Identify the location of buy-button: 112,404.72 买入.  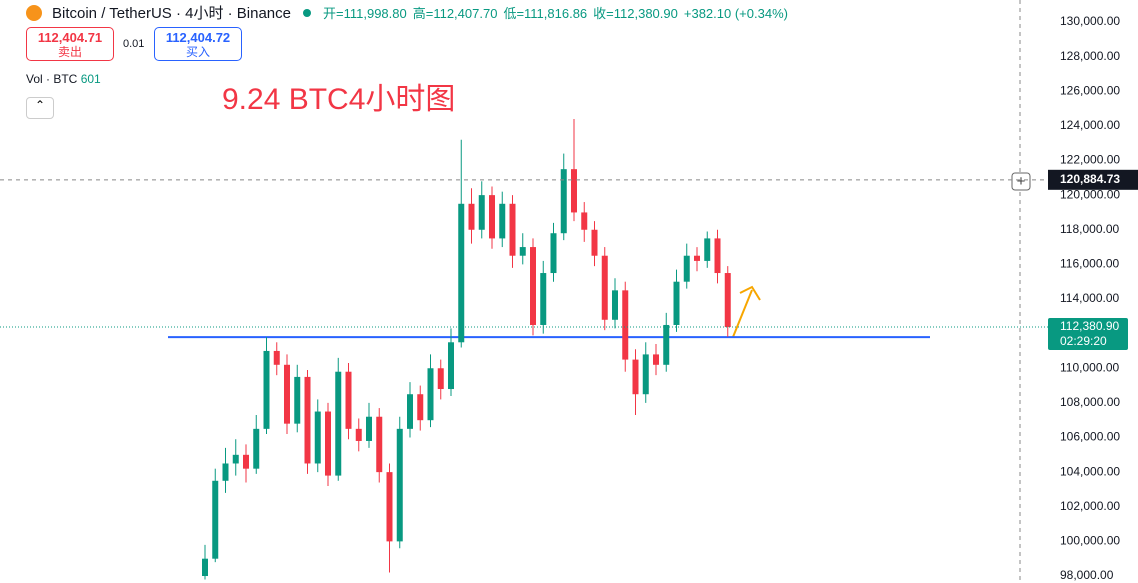
(198, 44).